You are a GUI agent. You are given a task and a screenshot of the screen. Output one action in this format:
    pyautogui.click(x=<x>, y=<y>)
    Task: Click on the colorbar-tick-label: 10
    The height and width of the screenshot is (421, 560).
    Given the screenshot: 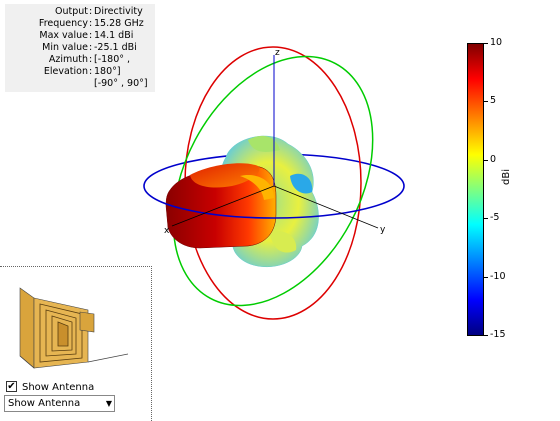 What is the action you would take?
    pyautogui.click(x=496, y=42)
    